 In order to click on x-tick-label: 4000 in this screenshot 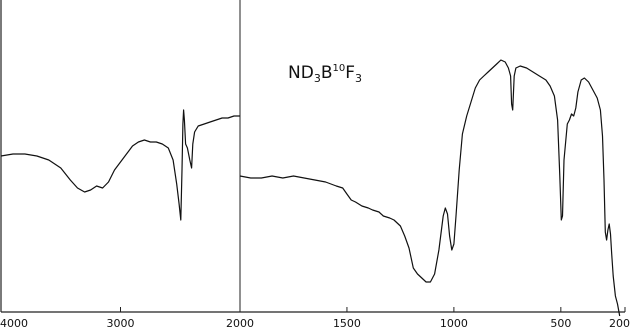, I will do `click(14, 323)`.